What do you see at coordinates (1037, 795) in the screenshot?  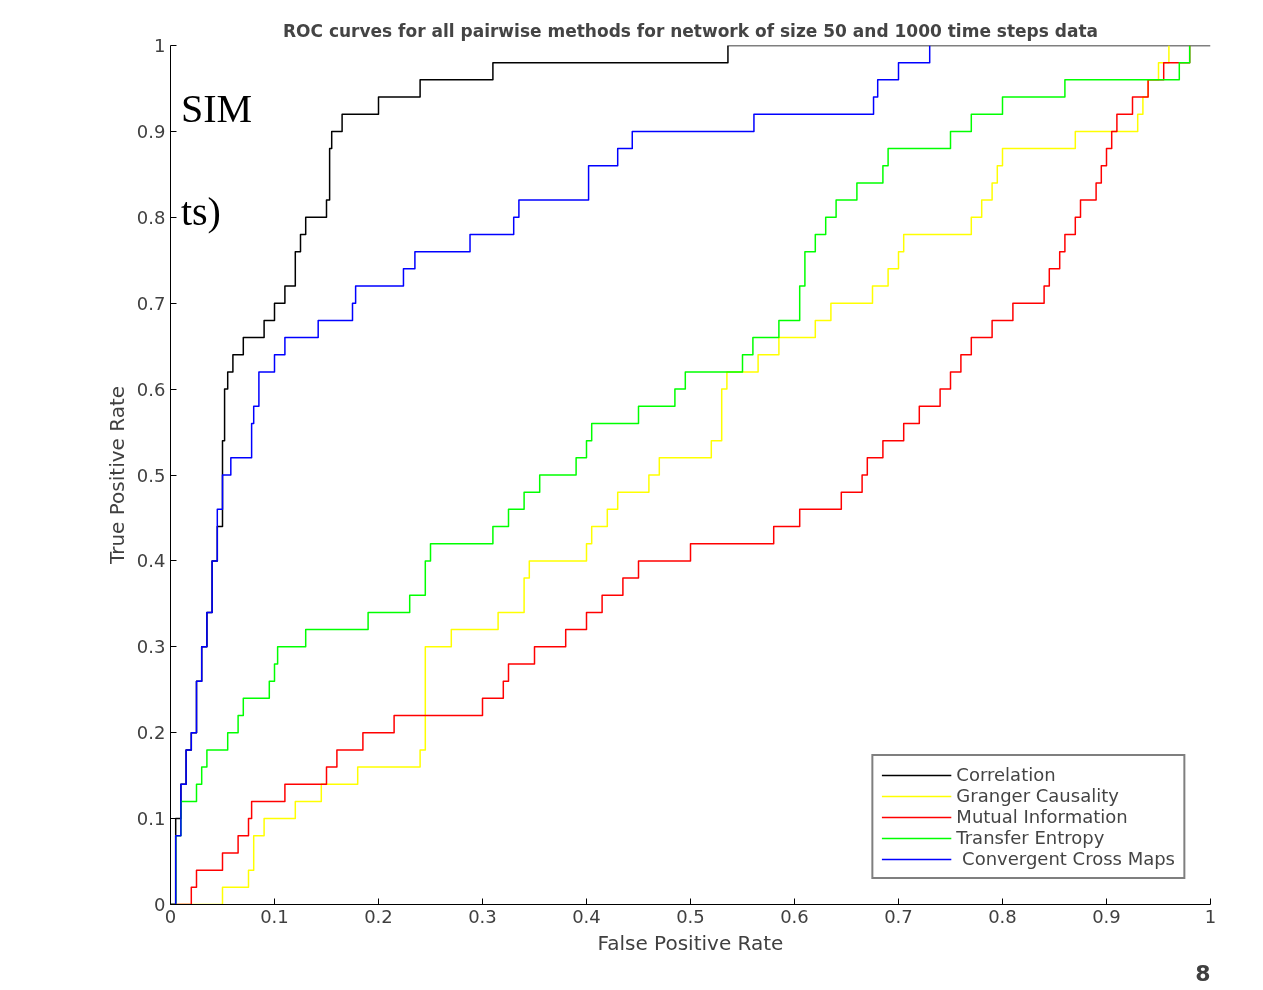 I see `legend-label: Granger Causality` at bounding box center [1037, 795].